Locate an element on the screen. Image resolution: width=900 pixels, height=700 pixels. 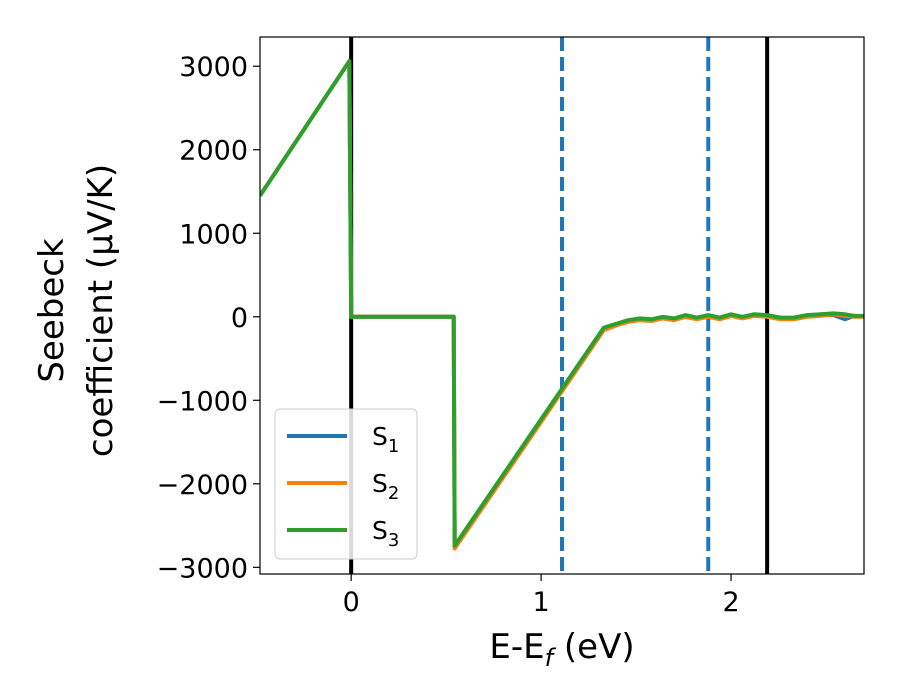
y-tick-label: −1000 is located at coordinates (202, 401).